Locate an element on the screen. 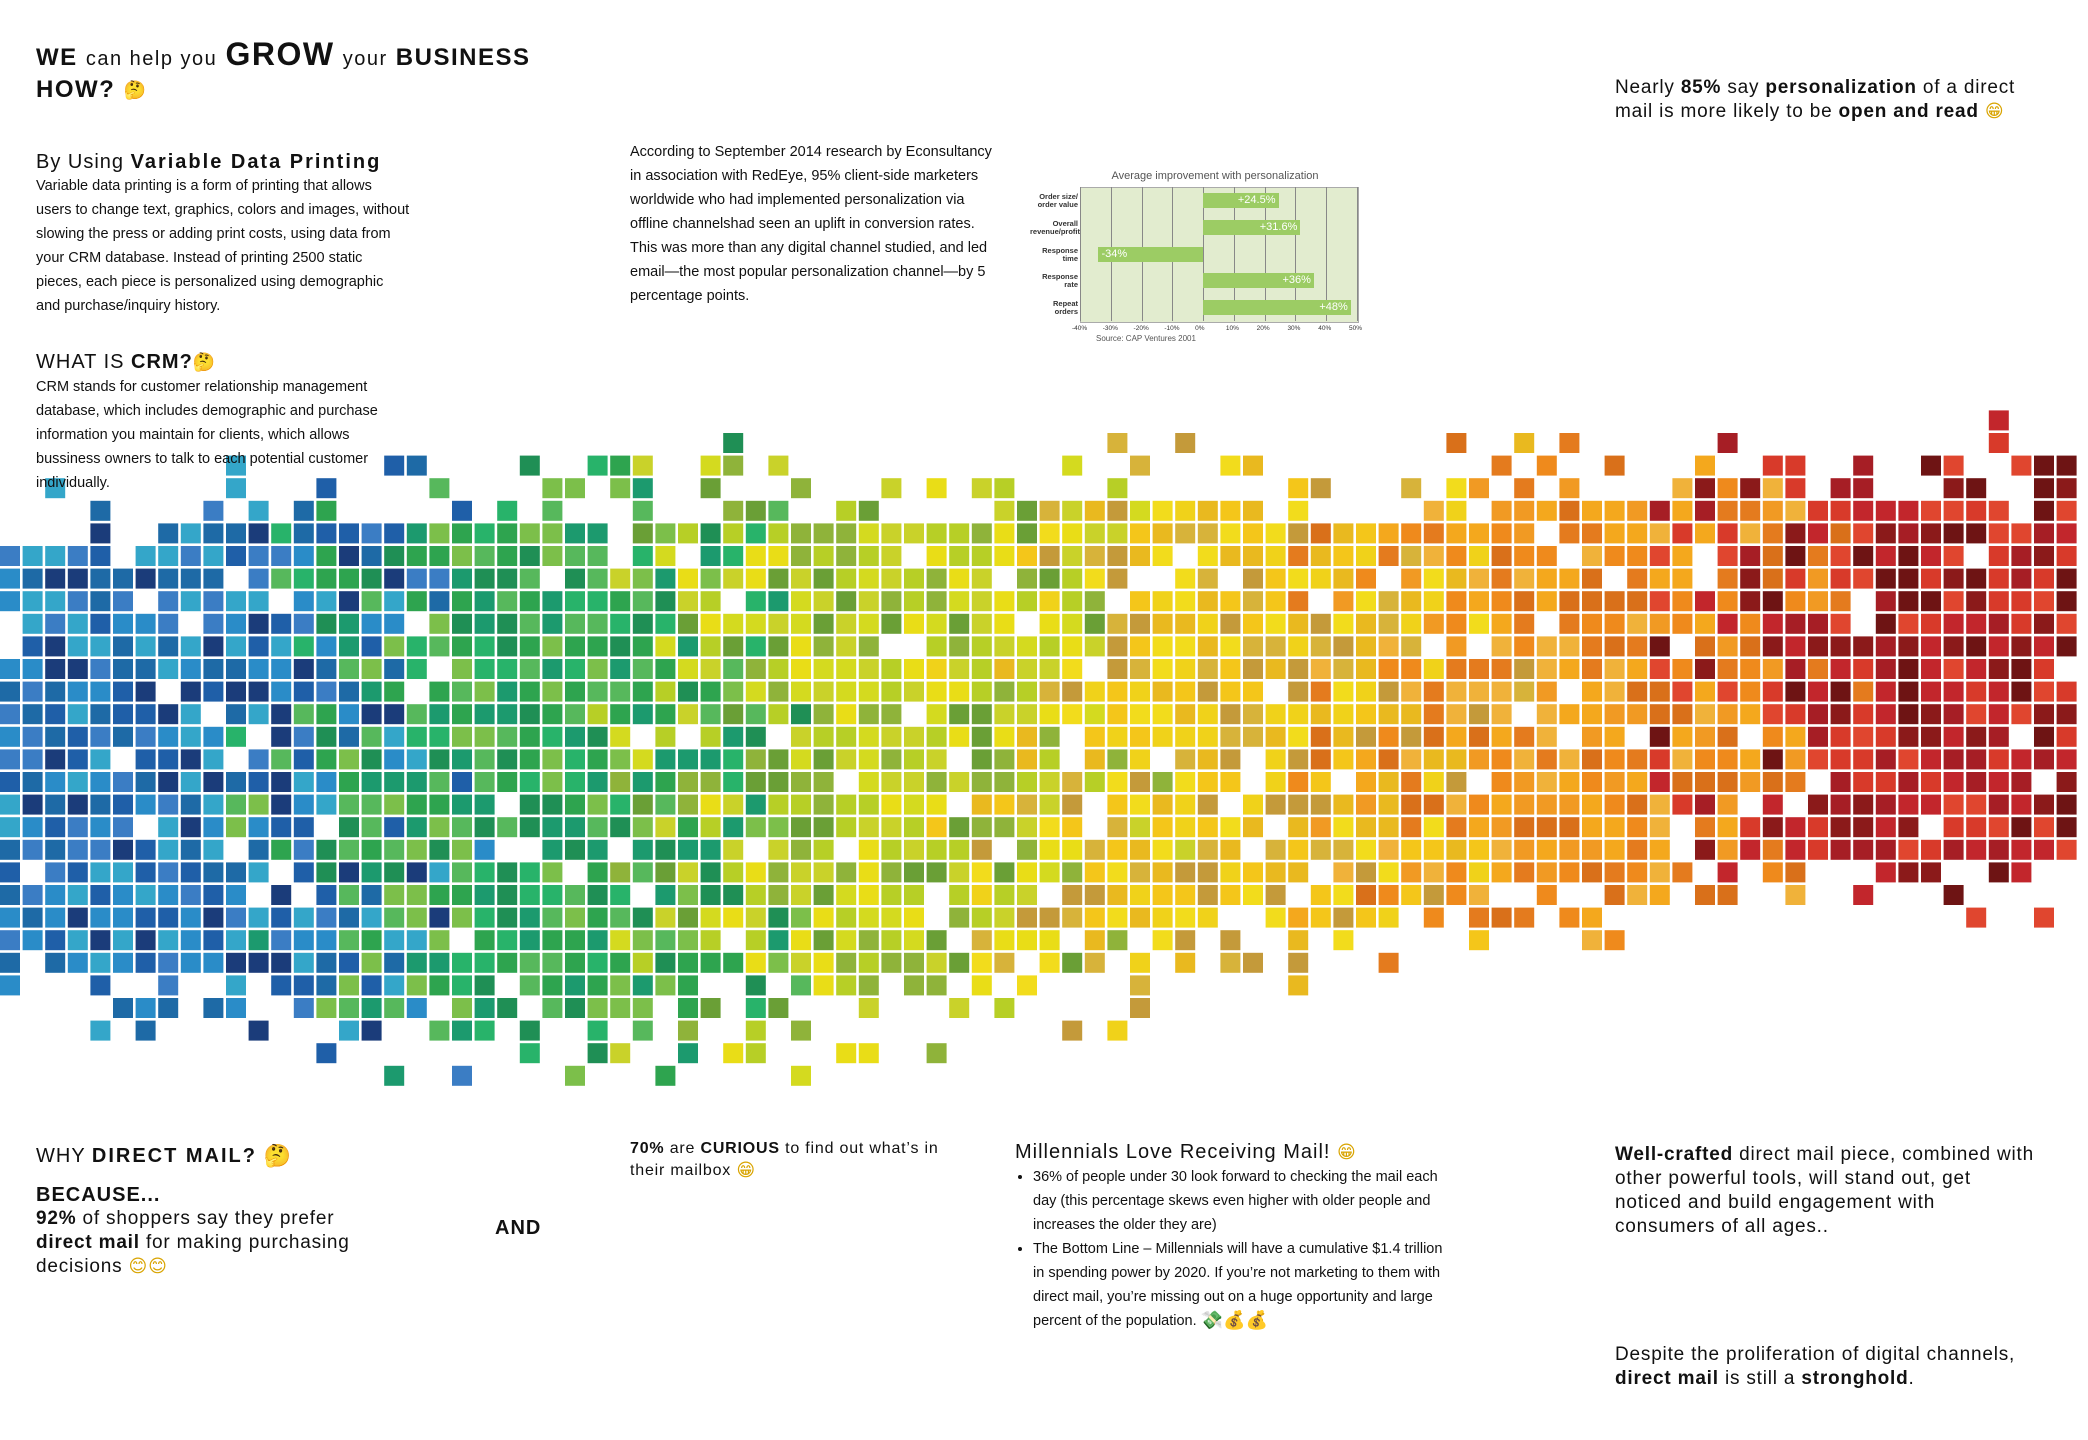 The height and width of the screenshot is (1440, 2088). despite-is-still: is still a is located at coordinates (1760, 1378).